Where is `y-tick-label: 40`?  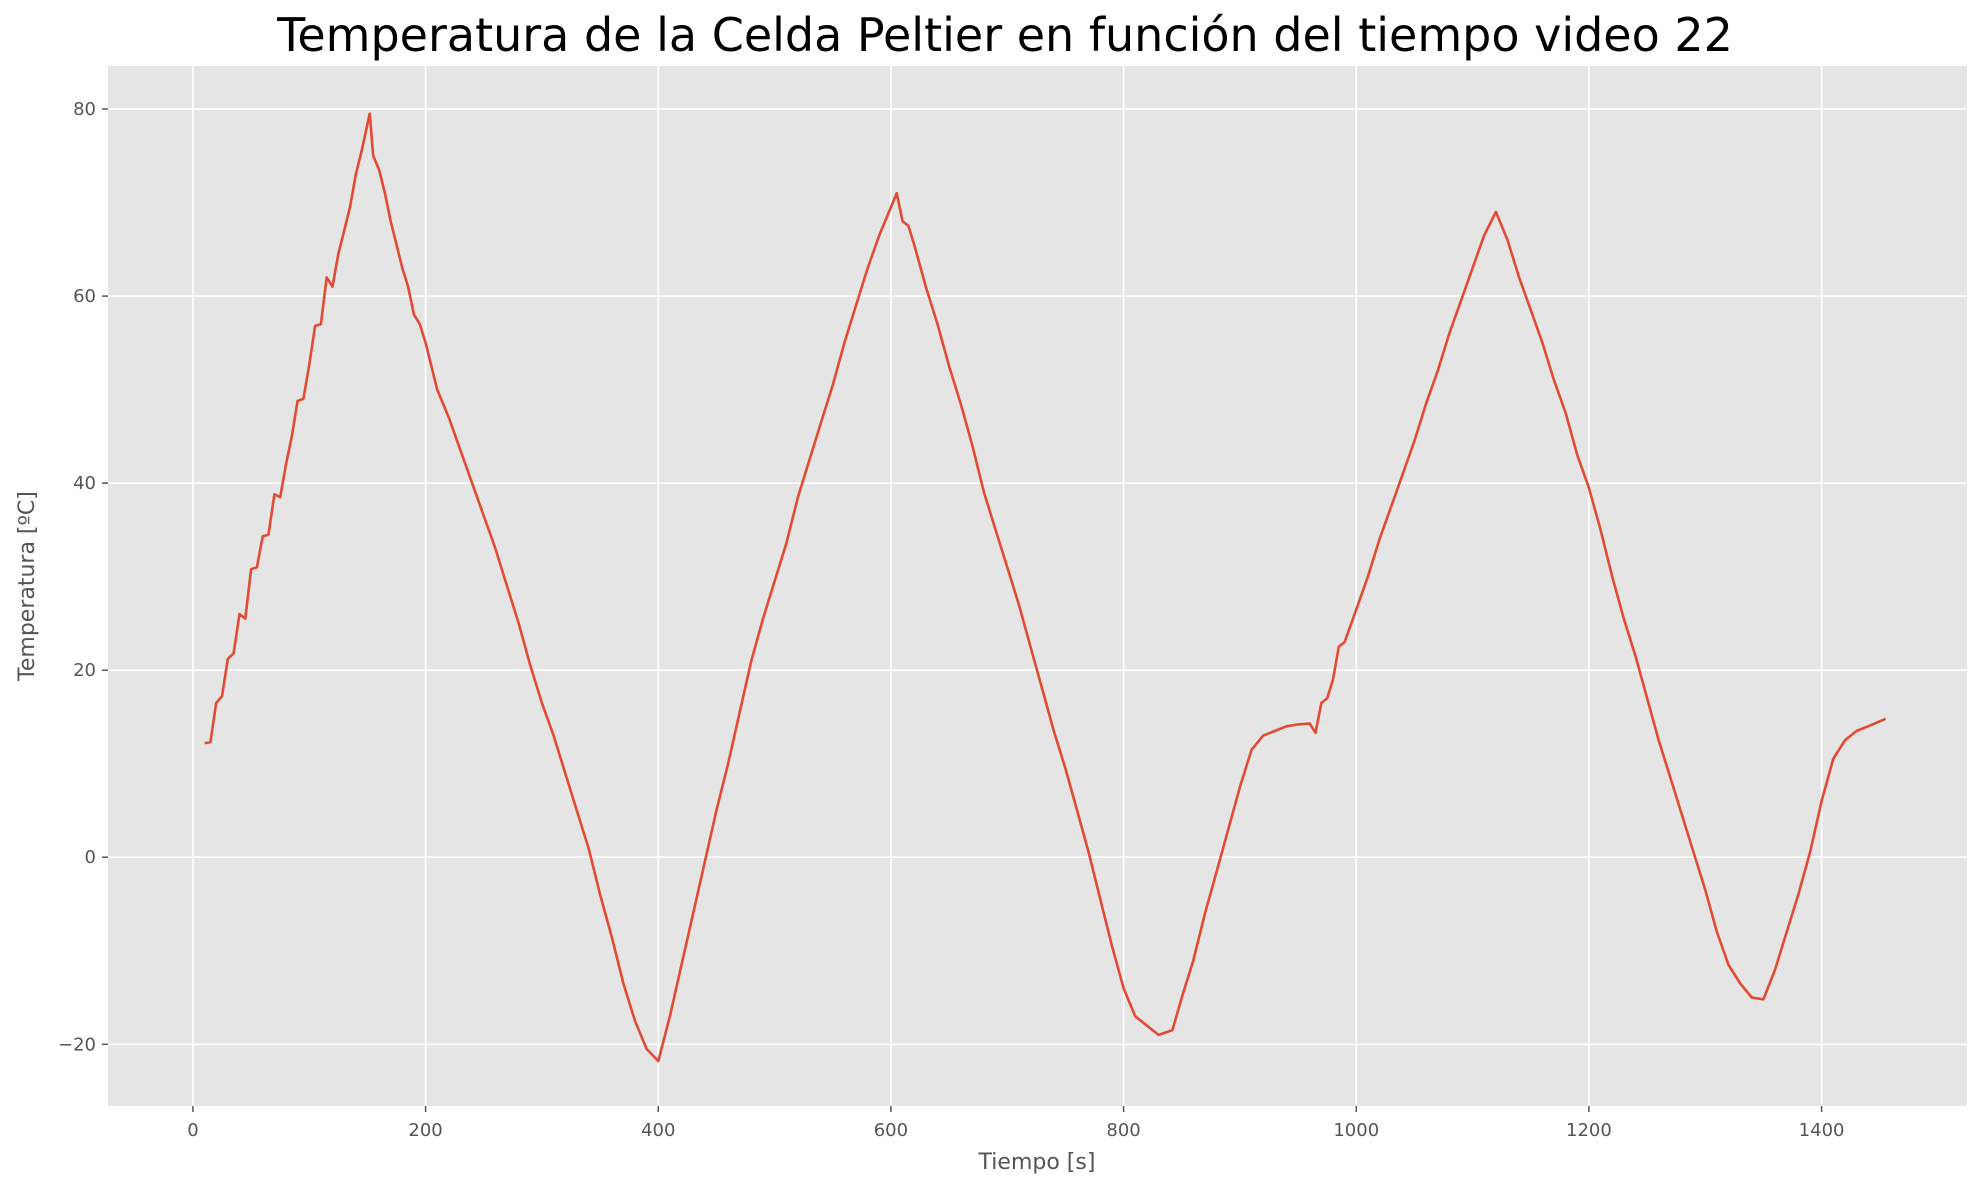
y-tick-label: 40 is located at coordinates (84, 483).